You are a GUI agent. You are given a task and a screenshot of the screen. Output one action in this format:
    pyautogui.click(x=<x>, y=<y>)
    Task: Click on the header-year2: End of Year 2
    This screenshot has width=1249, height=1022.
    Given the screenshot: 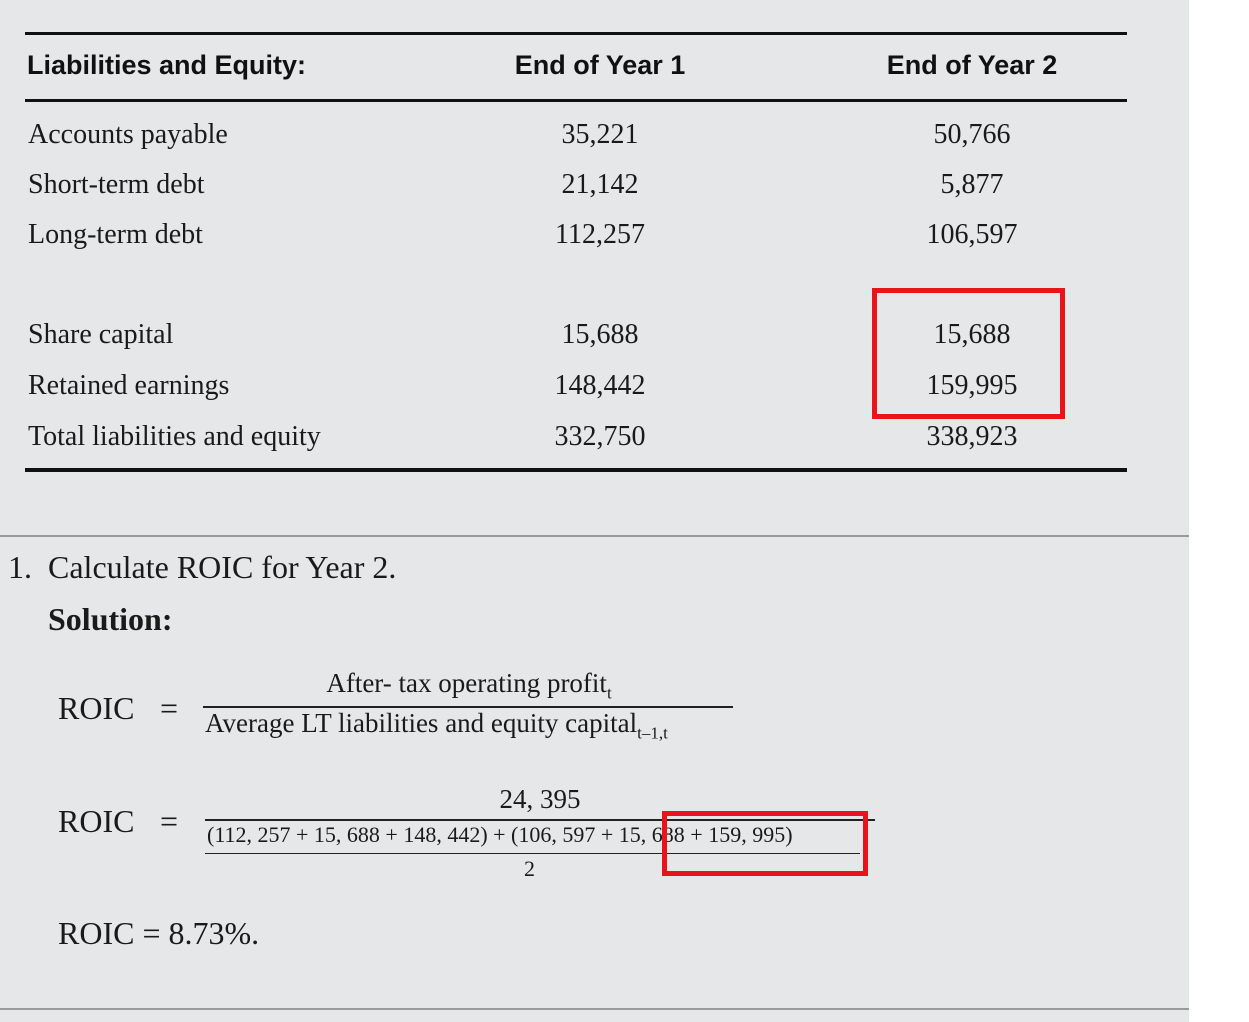 What is the action you would take?
    pyautogui.click(x=972, y=65)
    